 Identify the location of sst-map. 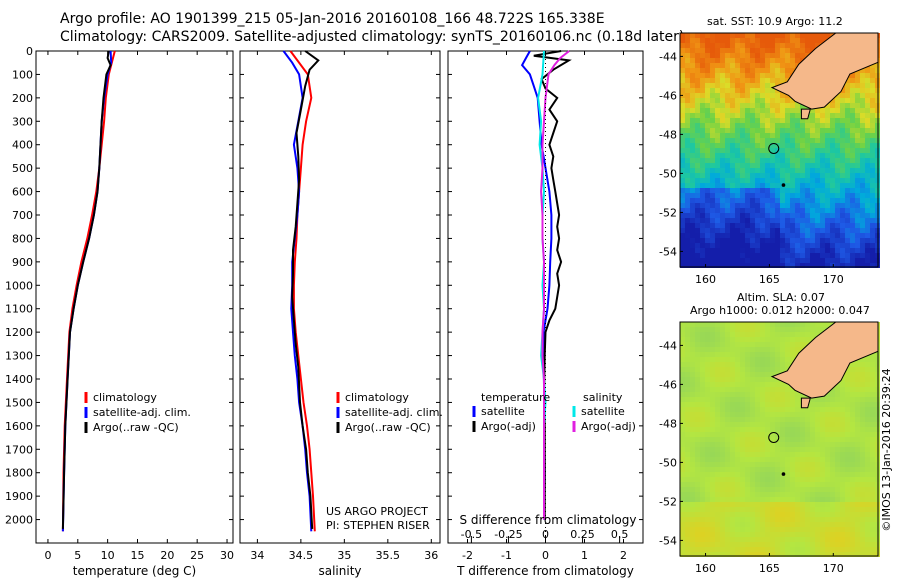
(780, 150).